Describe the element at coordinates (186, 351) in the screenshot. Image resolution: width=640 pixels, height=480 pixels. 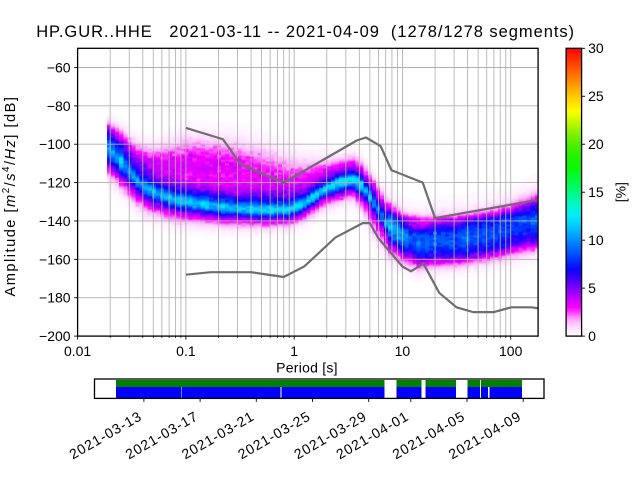
I see `svg-text: 0.1` at that location.